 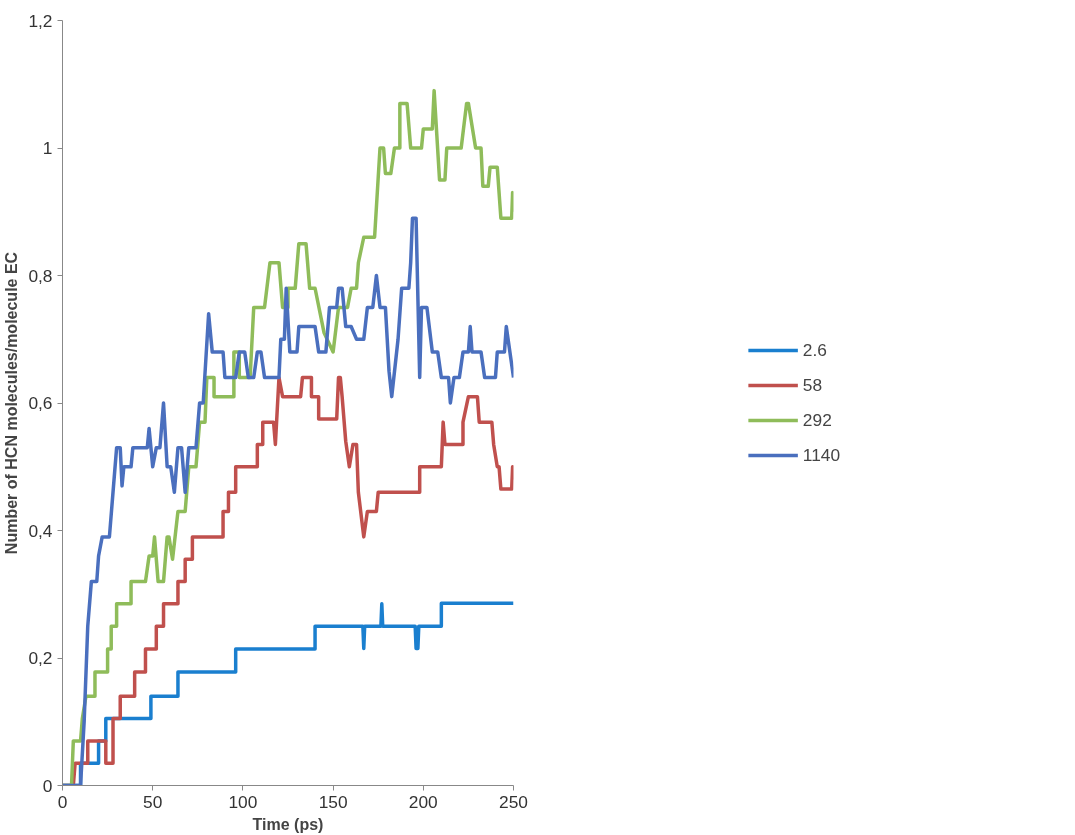 What do you see at coordinates (12, 403) in the screenshot?
I see `y-axis-title: Number of HCN molecules/molecule EC` at bounding box center [12, 403].